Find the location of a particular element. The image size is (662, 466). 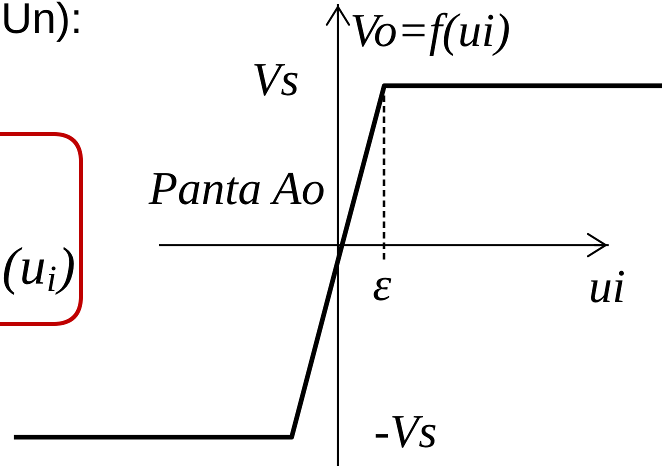

annotation: Vs is located at coordinates (276, 80).